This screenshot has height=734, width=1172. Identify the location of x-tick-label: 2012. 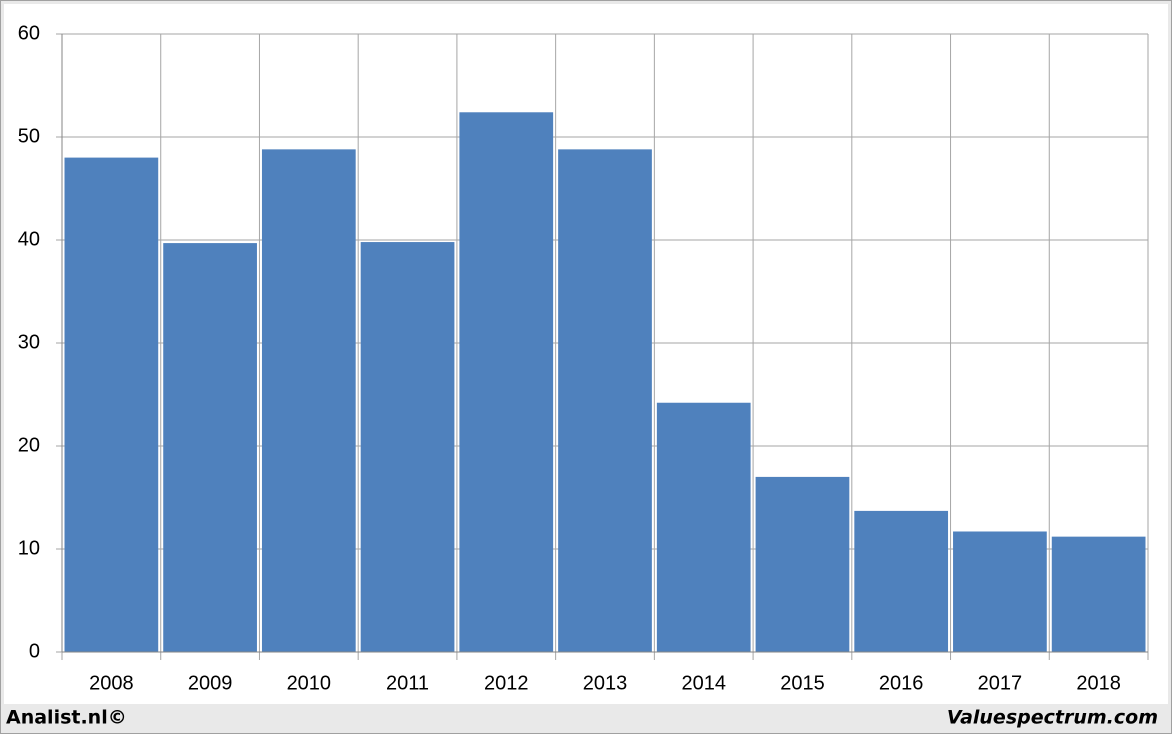
(506, 683).